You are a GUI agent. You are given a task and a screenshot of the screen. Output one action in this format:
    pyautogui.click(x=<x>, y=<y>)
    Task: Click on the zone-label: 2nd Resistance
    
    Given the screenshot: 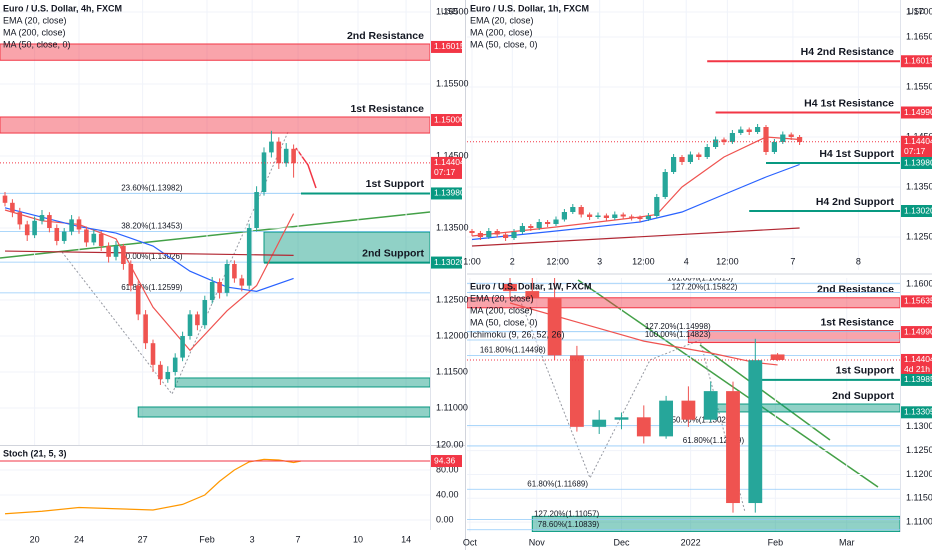 What is the action you would take?
    pyautogui.click(x=855, y=290)
    